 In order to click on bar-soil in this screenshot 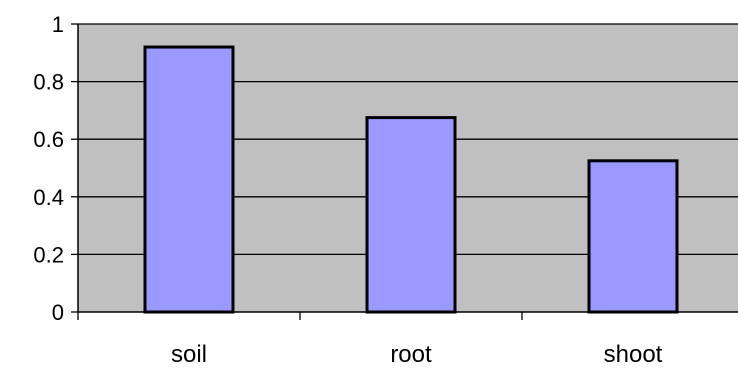, I will do `click(189, 179)`.